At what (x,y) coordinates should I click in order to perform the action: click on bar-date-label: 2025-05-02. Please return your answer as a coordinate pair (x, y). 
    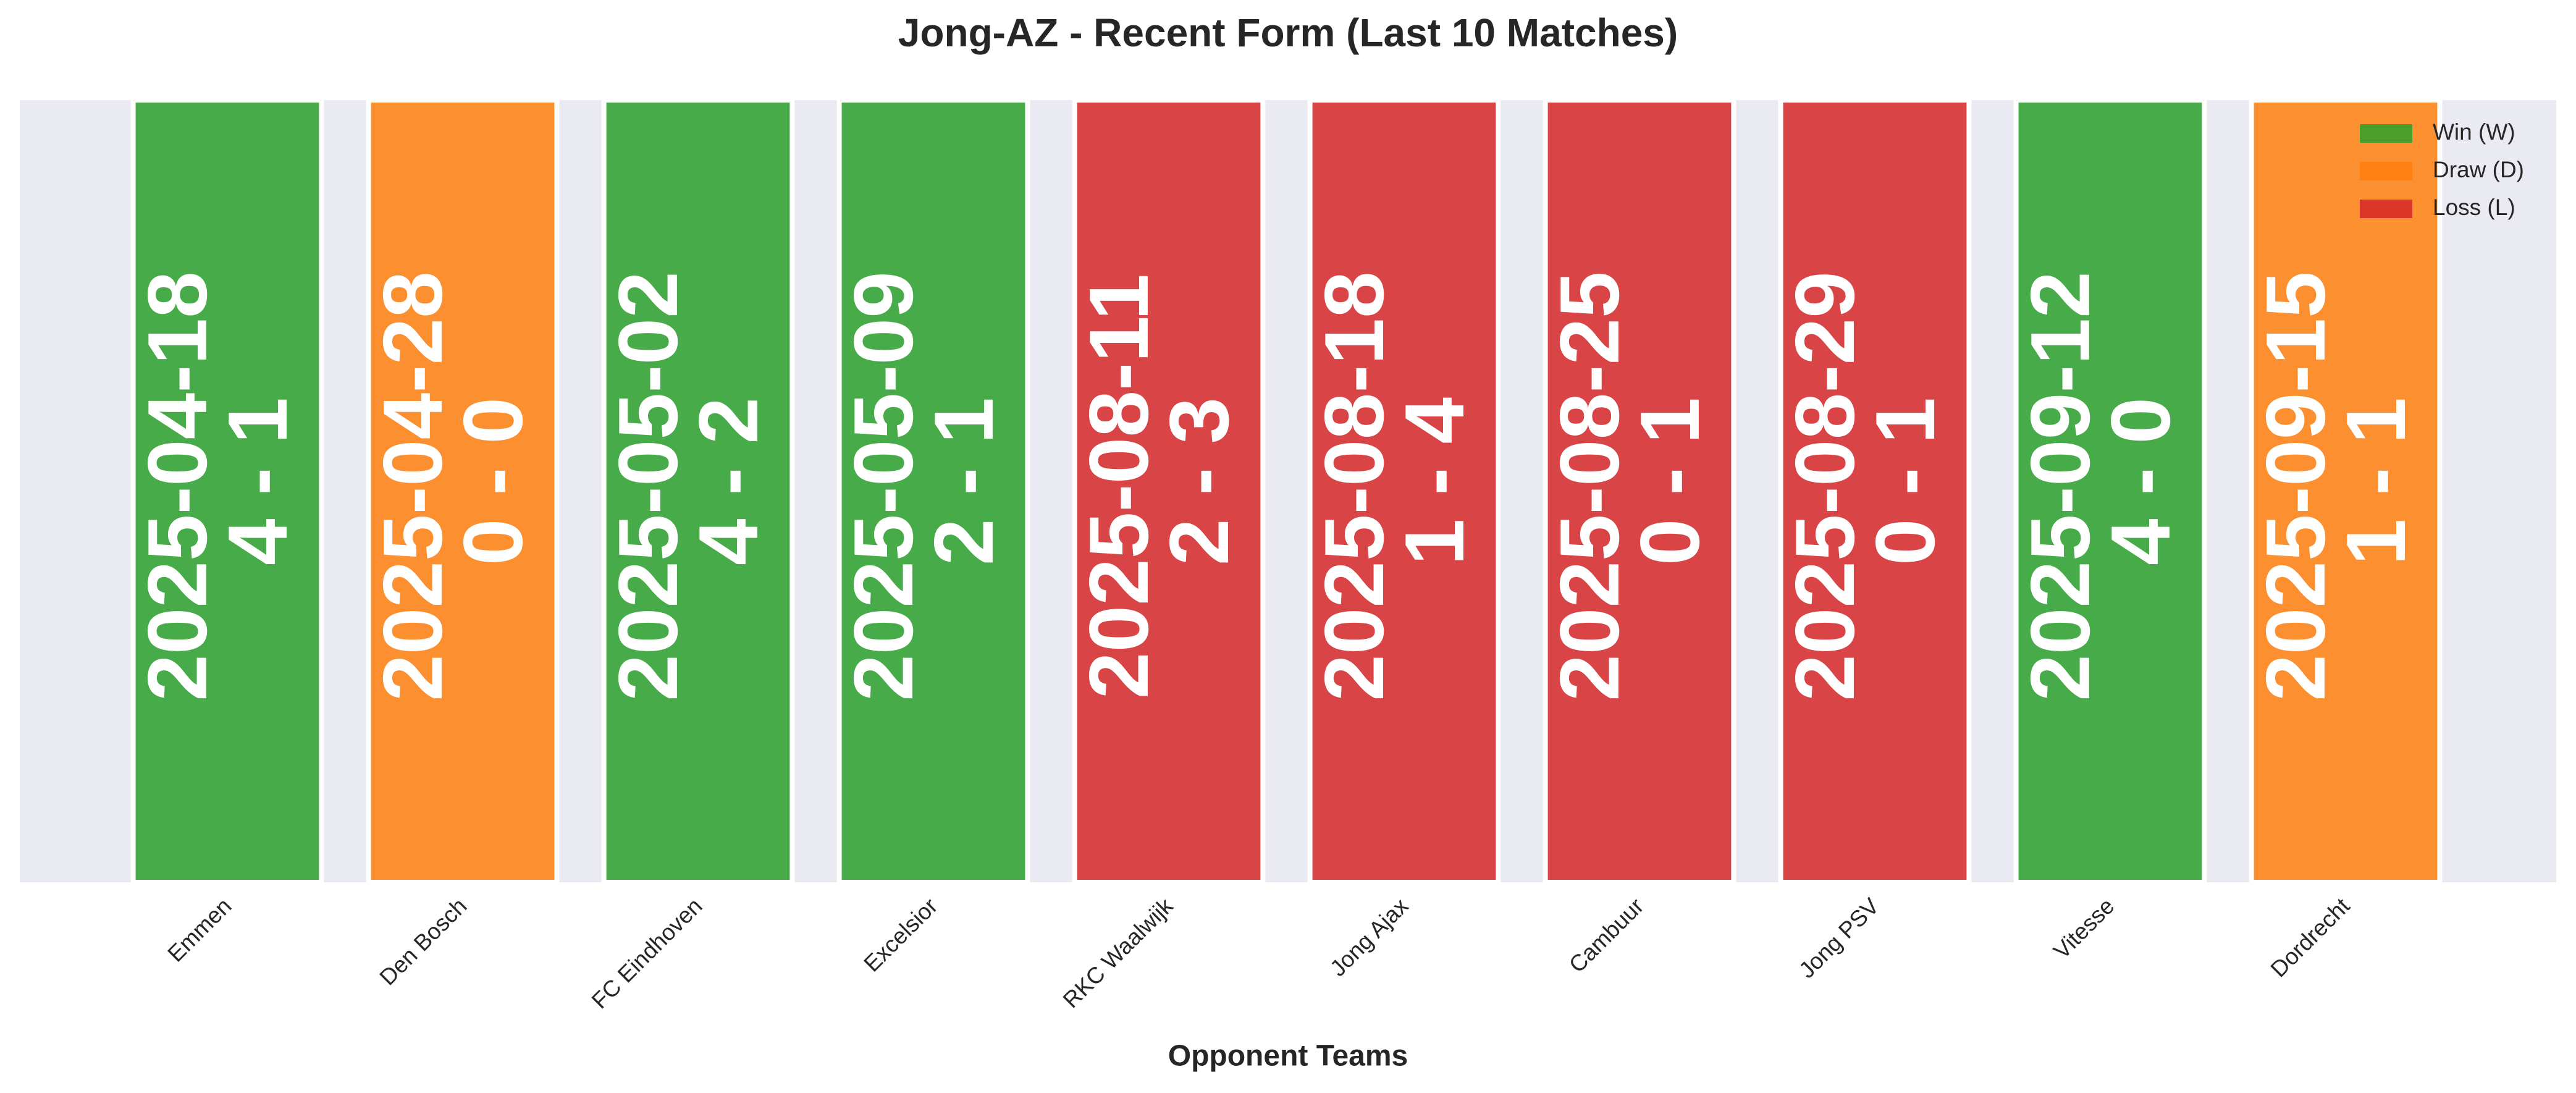
    Looking at the image, I should click on (648, 486).